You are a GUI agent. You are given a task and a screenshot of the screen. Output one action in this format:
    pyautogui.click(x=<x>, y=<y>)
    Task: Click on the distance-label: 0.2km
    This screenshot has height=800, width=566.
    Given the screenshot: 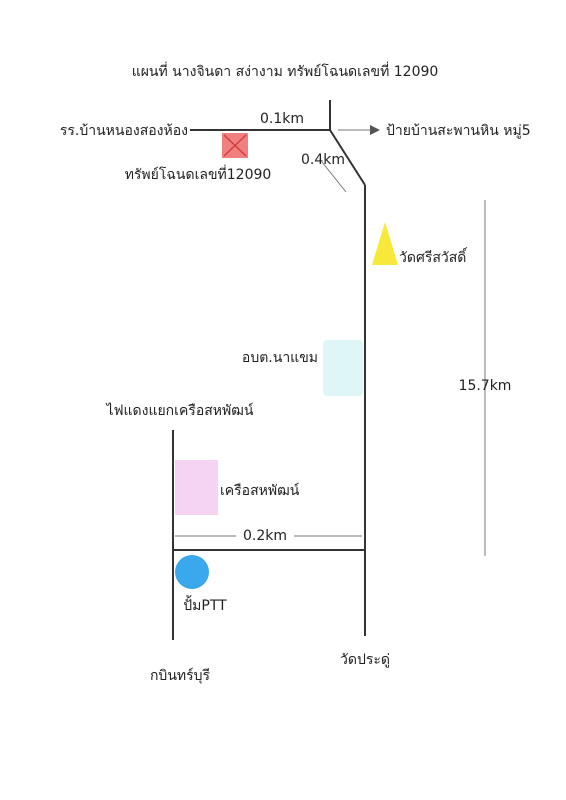 What is the action you would take?
    pyautogui.click(x=265, y=536)
    